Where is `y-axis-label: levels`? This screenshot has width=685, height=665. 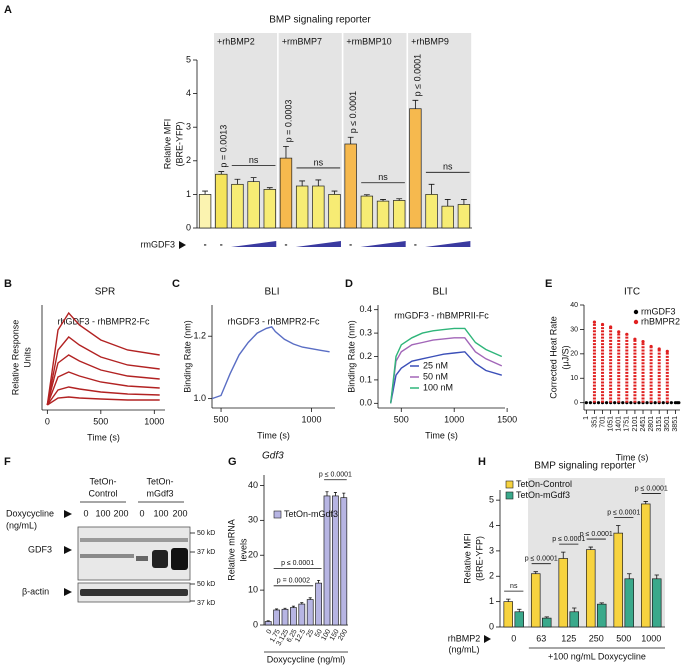 y-axis-label: levels is located at coordinates (243, 550).